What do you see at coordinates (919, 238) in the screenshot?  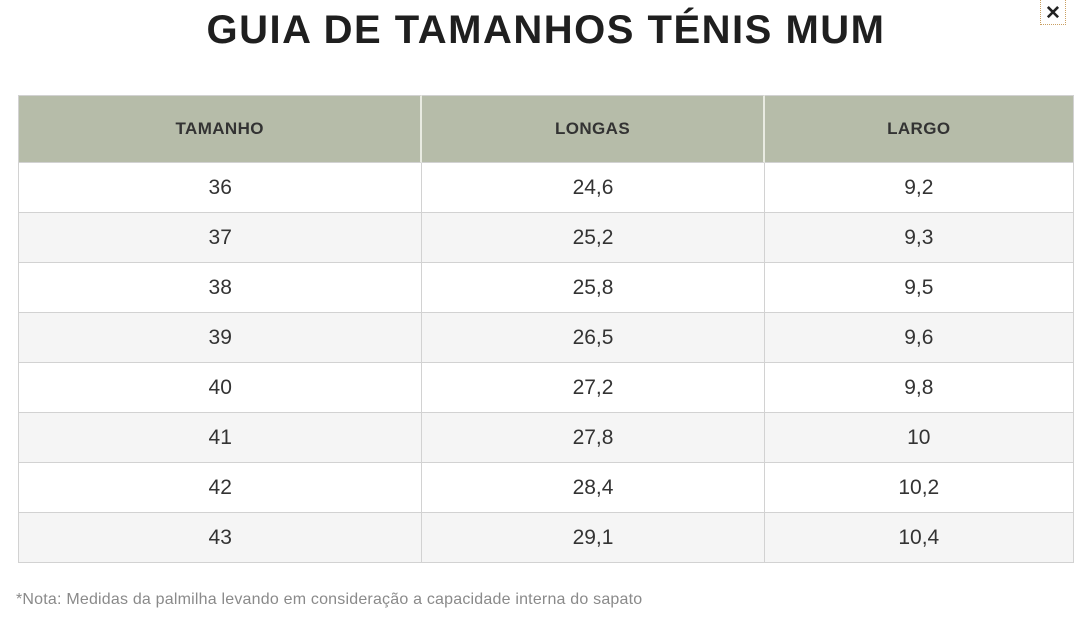 I see `cell-largo: 9,3` at bounding box center [919, 238].